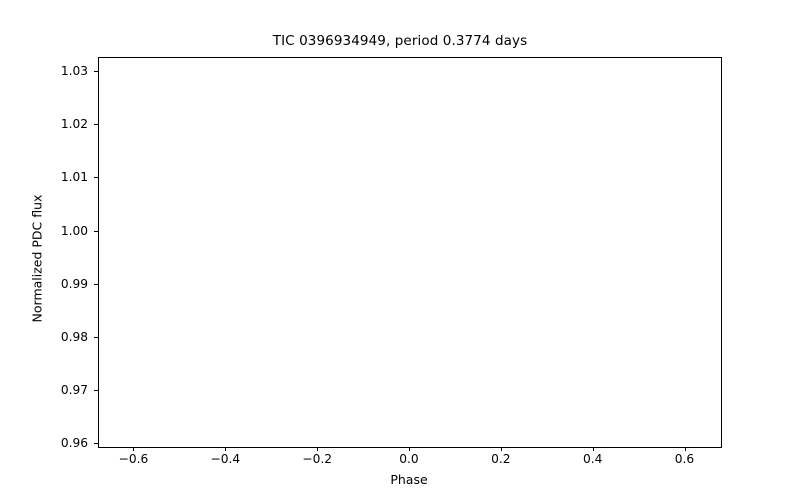  Describe the element at coordinates (409, 459) in the screenshot. I see `x-tick-label: 0.0` at that location.